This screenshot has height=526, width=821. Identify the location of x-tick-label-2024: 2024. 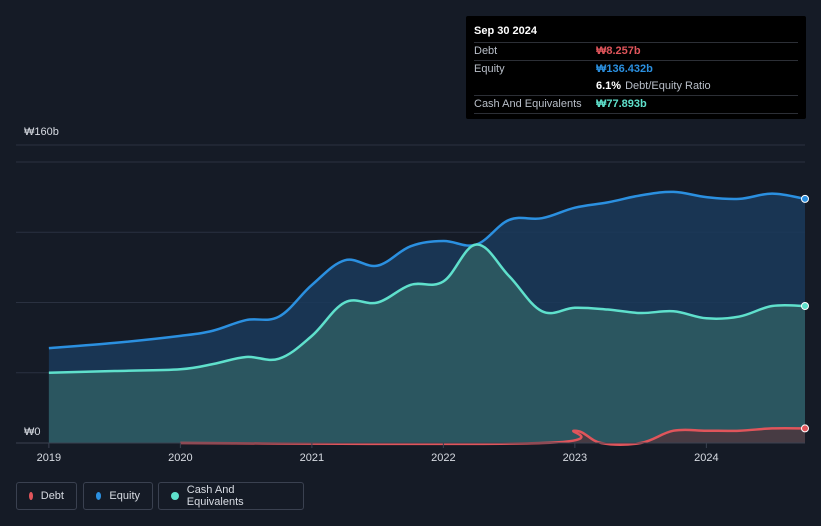
(706, 458).